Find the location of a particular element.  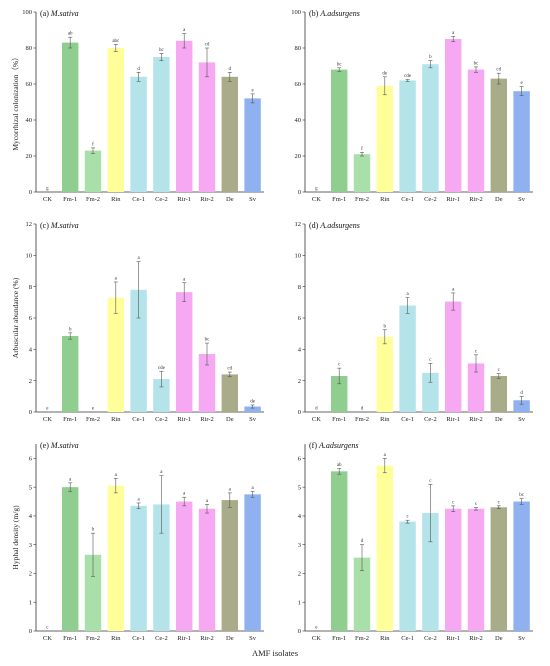

significance-letter: abc is located at coordinates (116, 41).